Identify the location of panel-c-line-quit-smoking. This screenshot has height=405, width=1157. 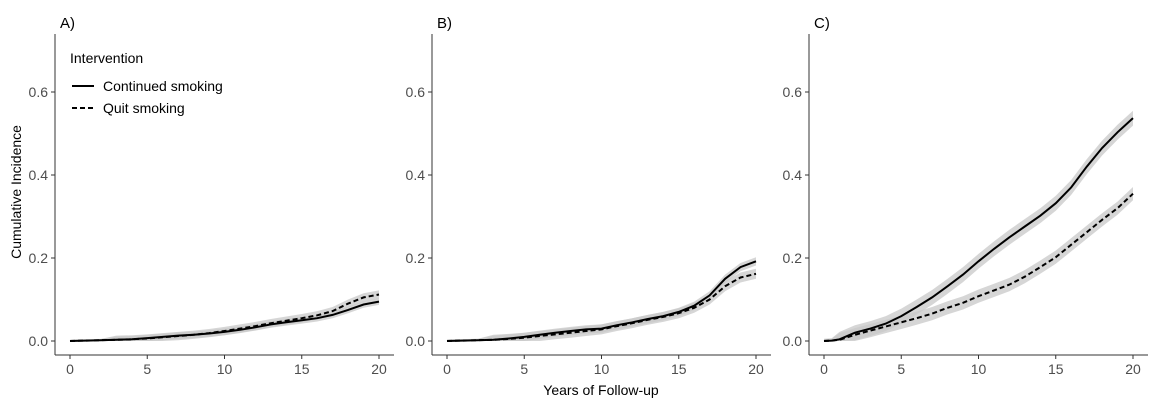
(978, 267).